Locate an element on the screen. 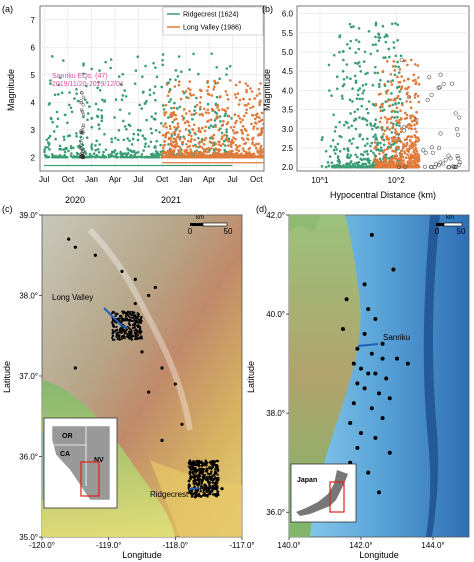 The height and width of the screenshot is (562, 474). legend-label-ridgecrest: Ridgecrest (1624) is located at coordinates (211, 15).